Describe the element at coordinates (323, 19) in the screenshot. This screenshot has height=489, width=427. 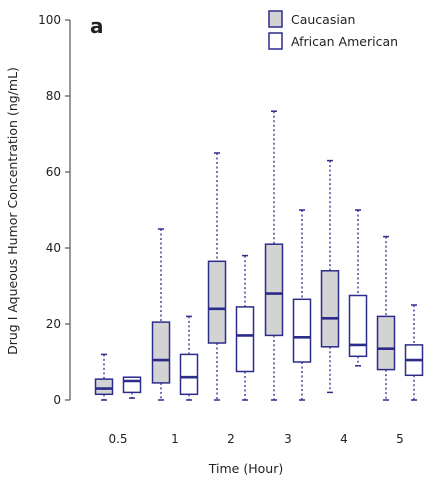
I see `legend-label-caucasian: Caucasian` at that location.